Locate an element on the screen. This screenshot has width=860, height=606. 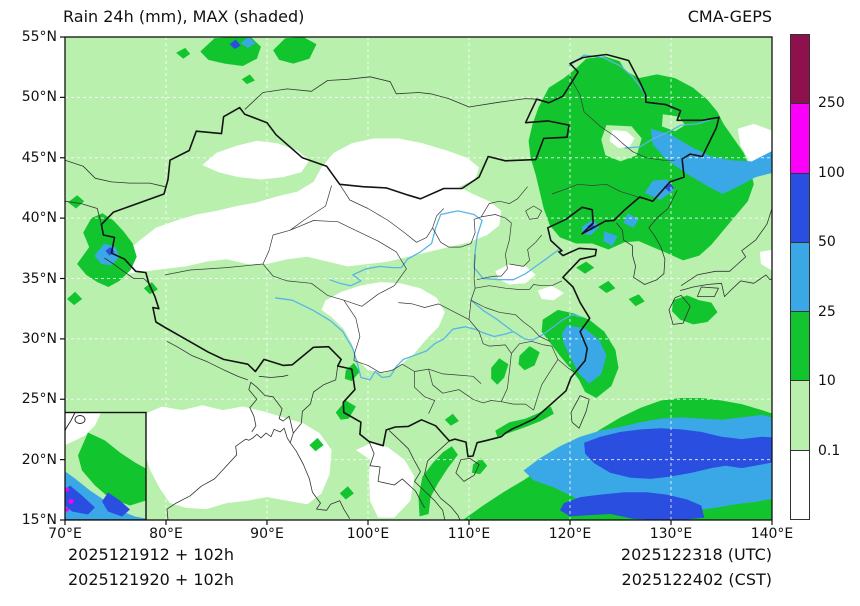
colorbar-tick-label: 100 is located at coordinates (831, 172).